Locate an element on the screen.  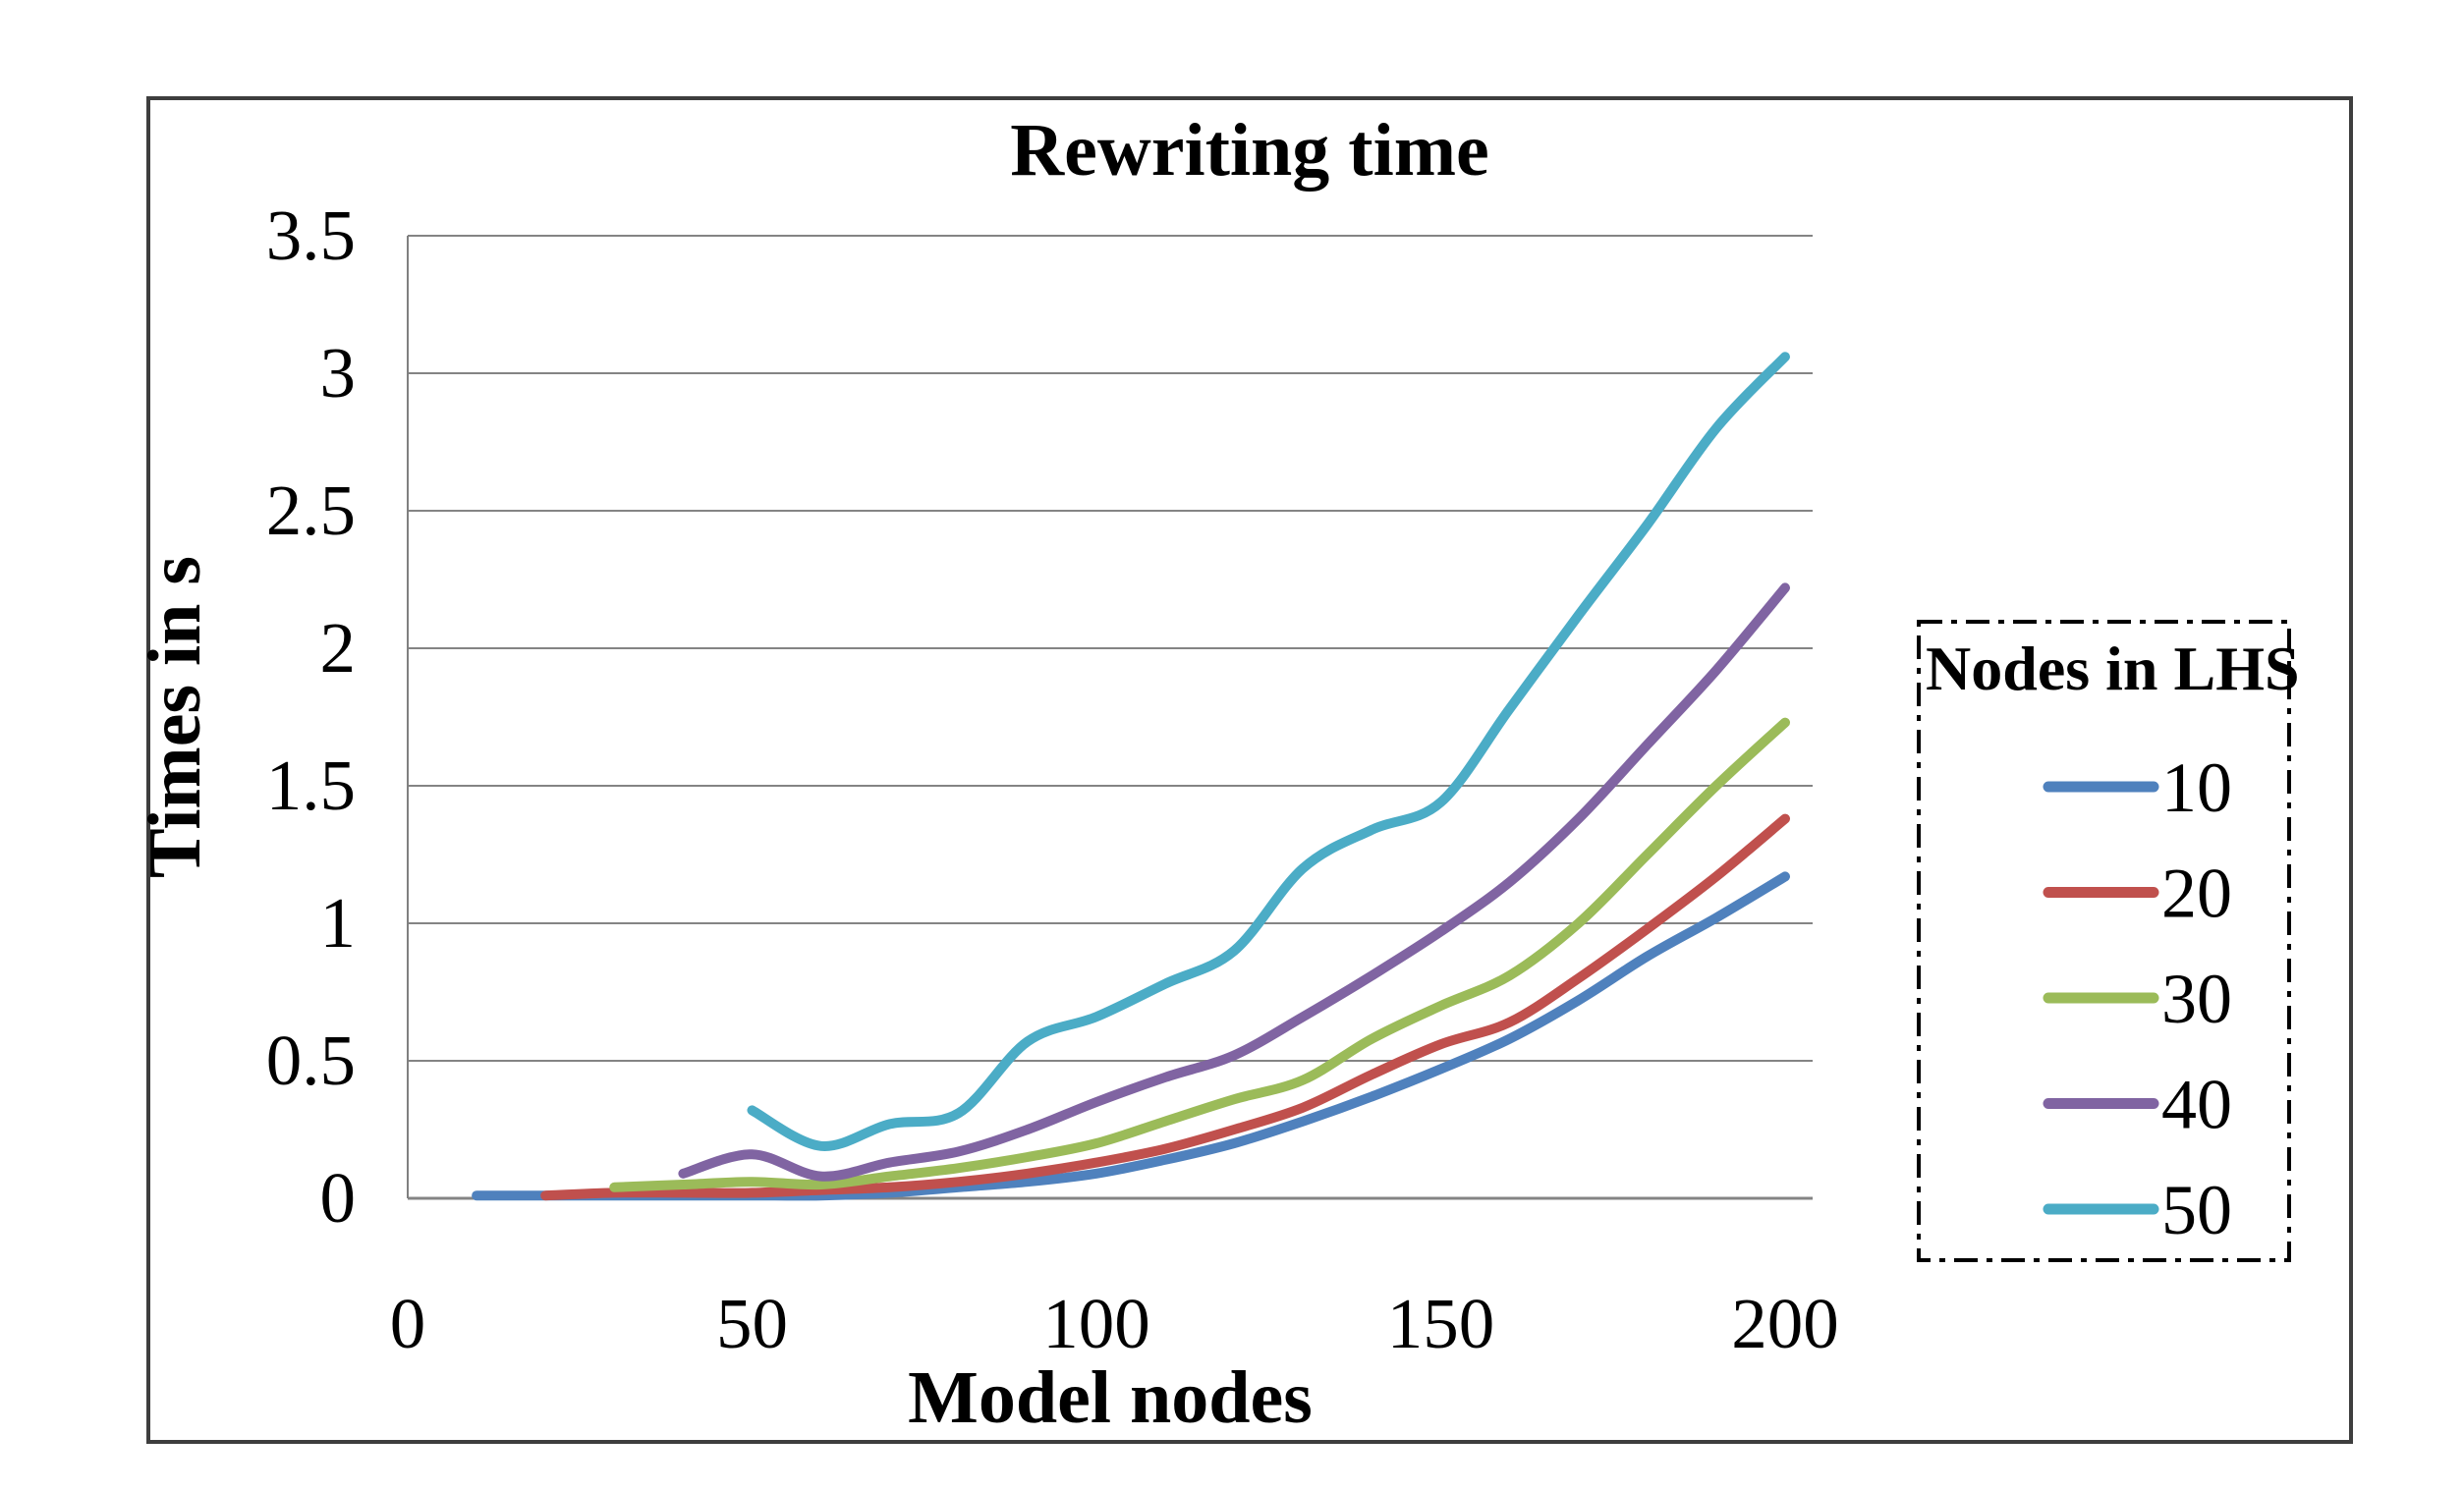
legend-entry-30: 30 is located at coordinates (2137, 999).